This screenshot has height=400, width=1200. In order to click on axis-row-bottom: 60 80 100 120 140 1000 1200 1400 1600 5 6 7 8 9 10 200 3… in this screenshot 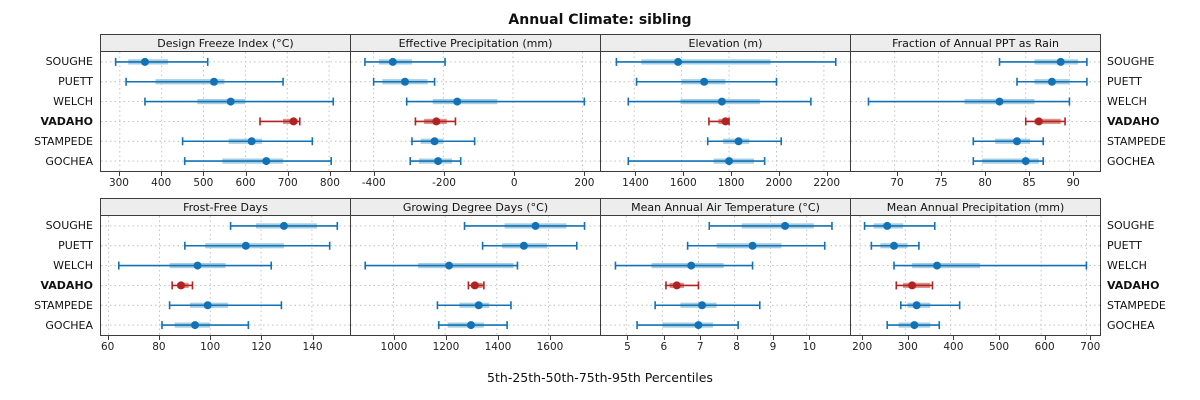, I will do `click(600, 349)`.